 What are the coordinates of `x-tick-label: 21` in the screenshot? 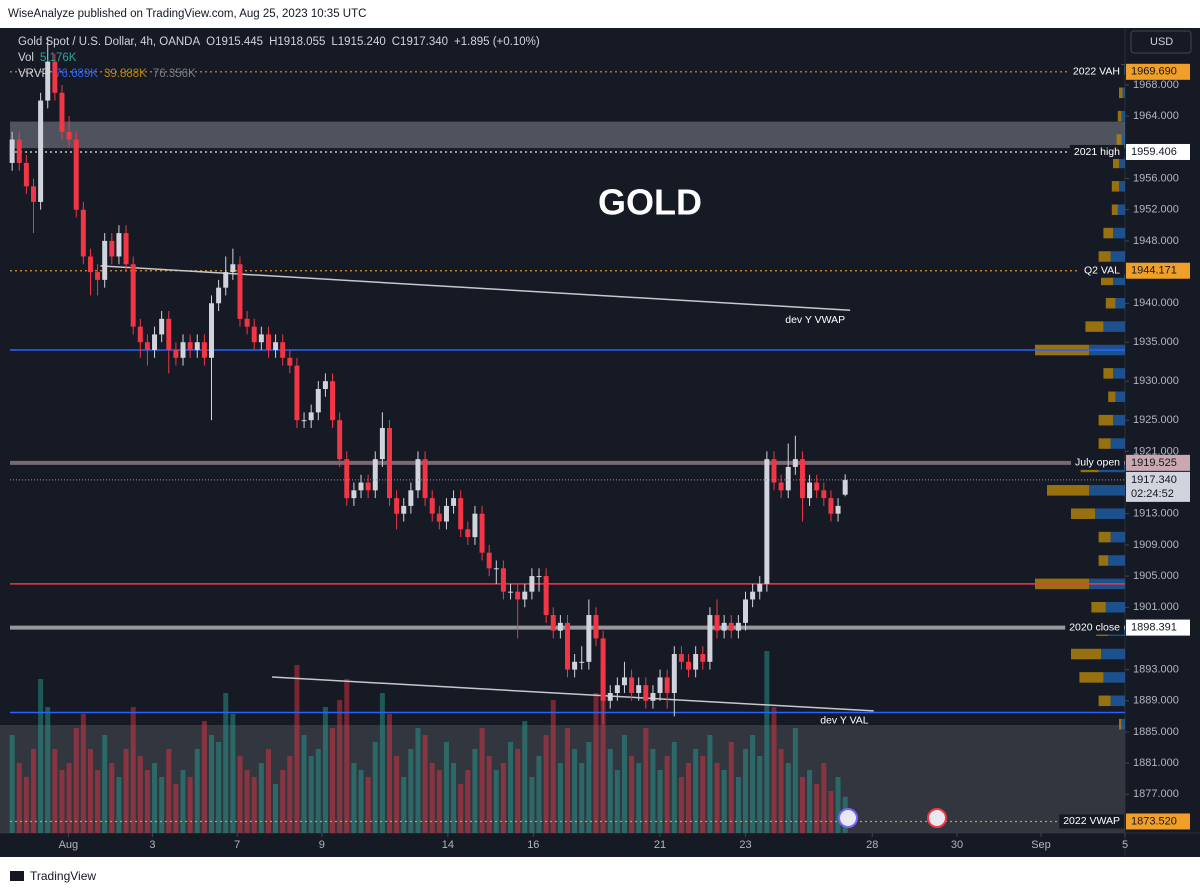 It's located at (660, 845).